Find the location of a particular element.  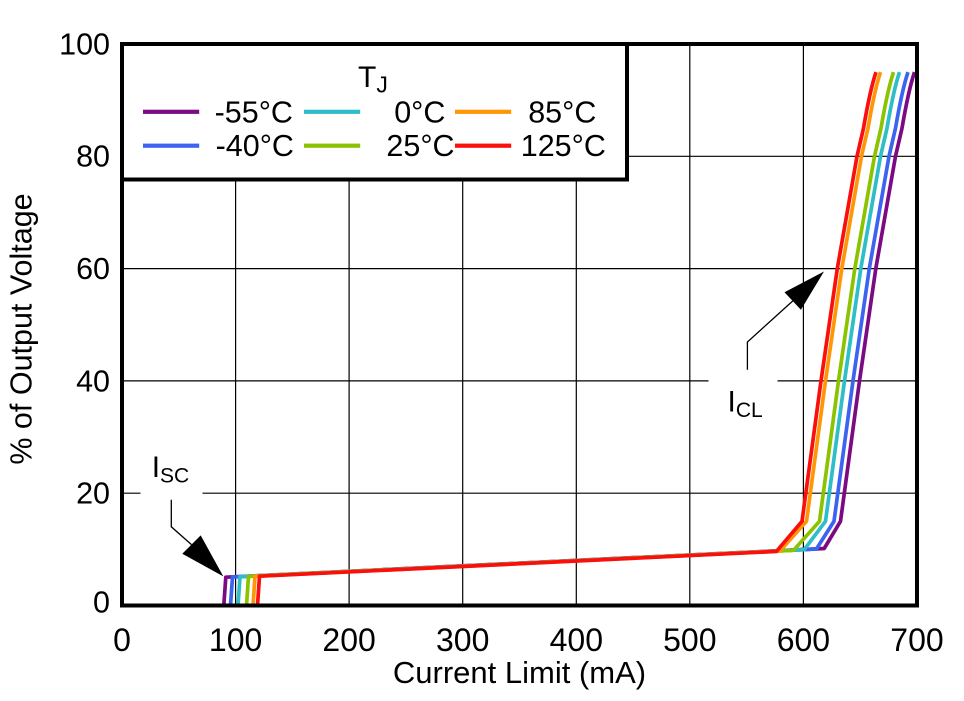

svg-text: 20 is located at coordinates (93, 494).